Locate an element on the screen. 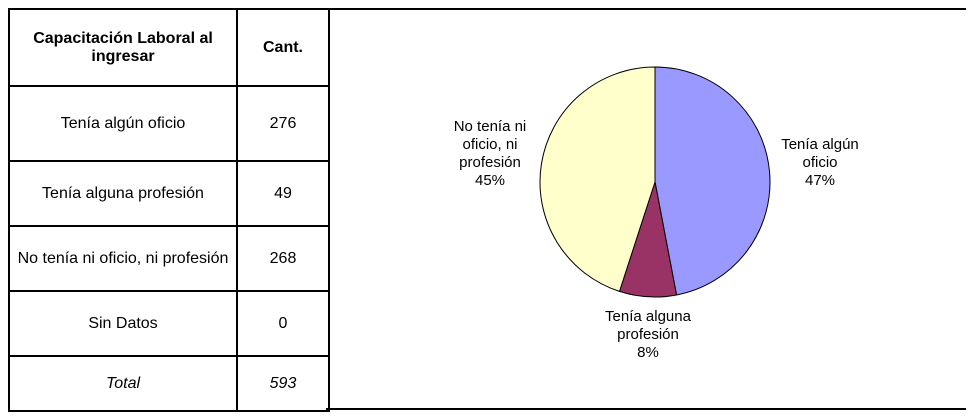 This screenshot has width=968, height=419. header-cell: Cant. is located at coordinates (283, 47).